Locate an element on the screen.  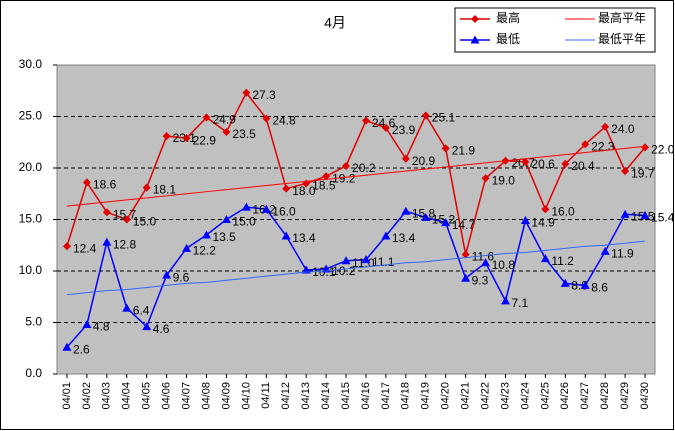
data-label: 24.8 is located at coordinates (284, 121).